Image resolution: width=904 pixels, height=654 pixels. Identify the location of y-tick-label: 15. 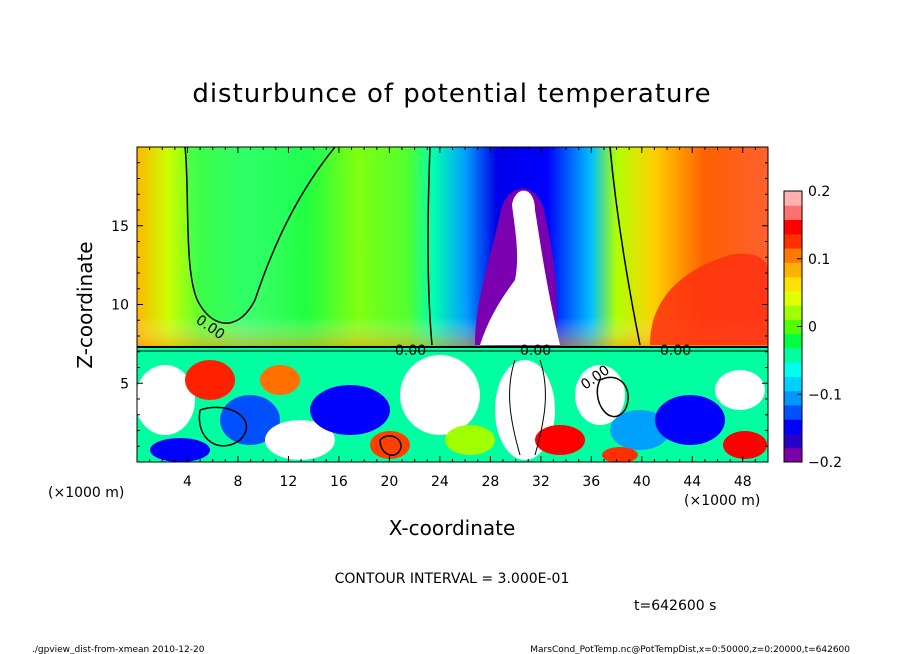
(120, 227).